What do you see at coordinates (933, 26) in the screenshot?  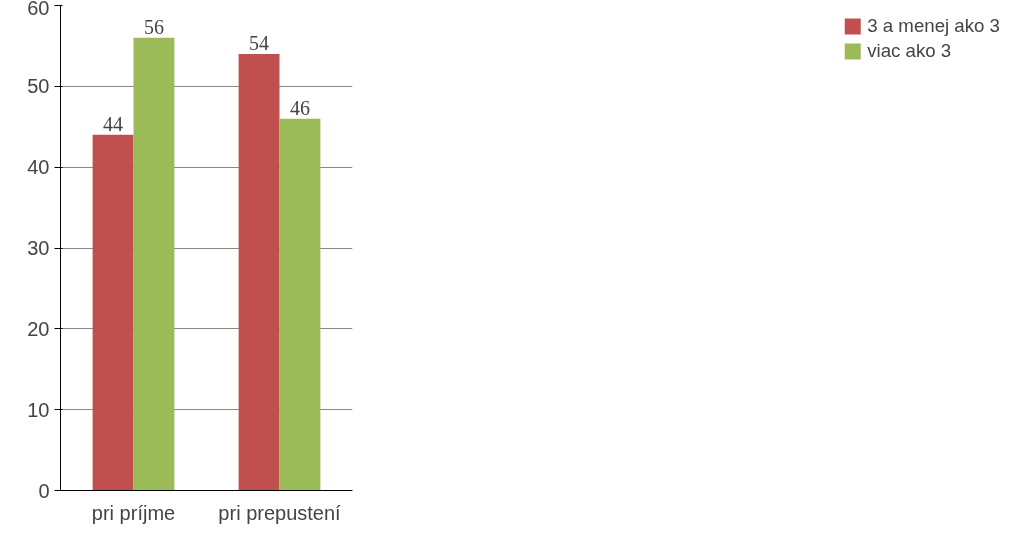 I see `legend-label: 3 a menej ako 3` at bounding box center [933, 26].